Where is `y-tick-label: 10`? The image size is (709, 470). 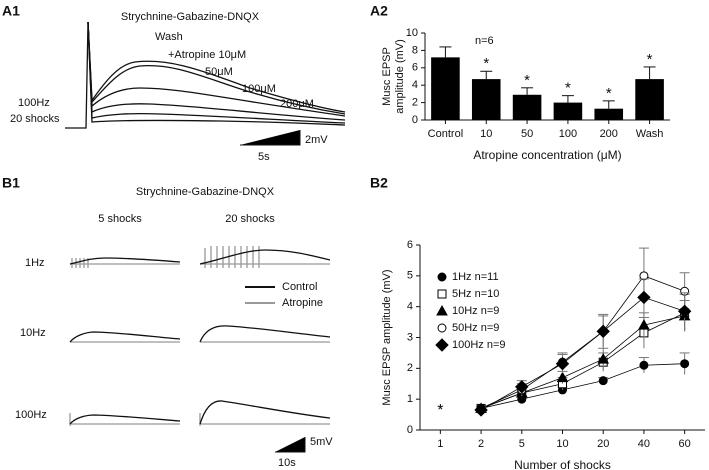 y-tick-label: 10 is located at coordinates (412, 33).